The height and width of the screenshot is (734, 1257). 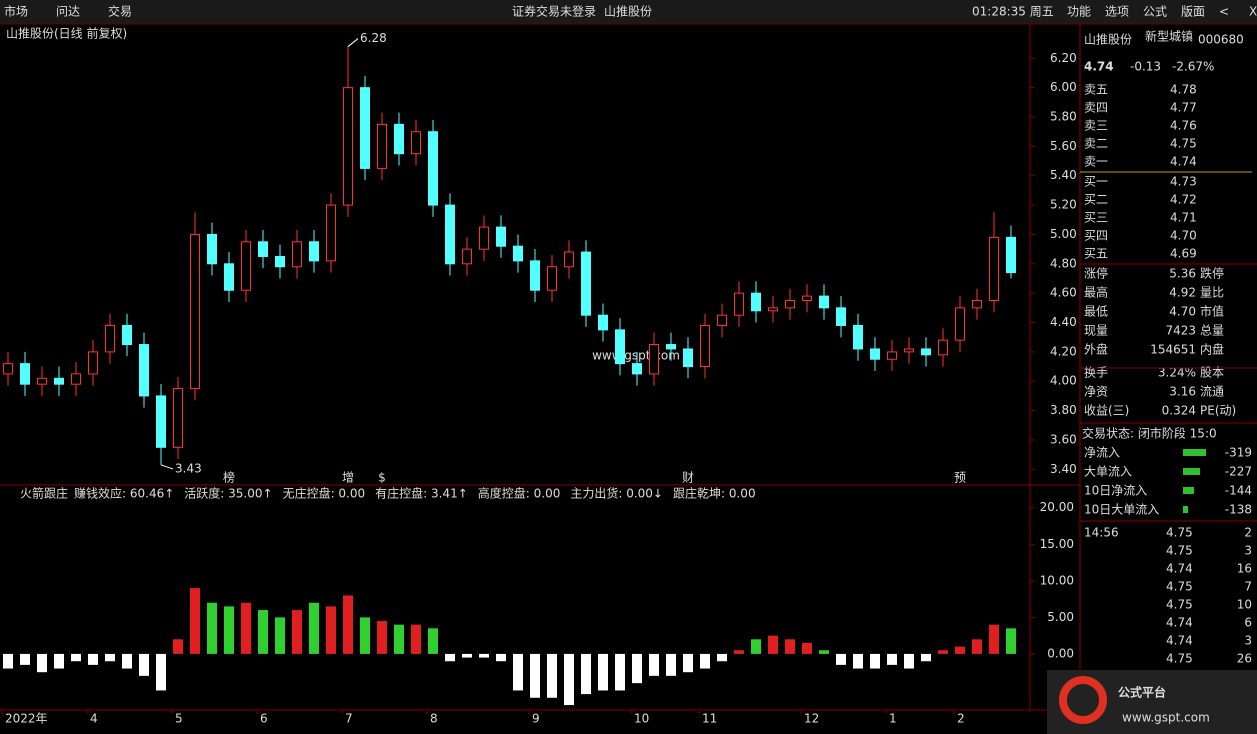 What do you see at coordinates (120, 11) in the screenshot?
I see `menu-item: 交易` at bounding box center [120, 11].